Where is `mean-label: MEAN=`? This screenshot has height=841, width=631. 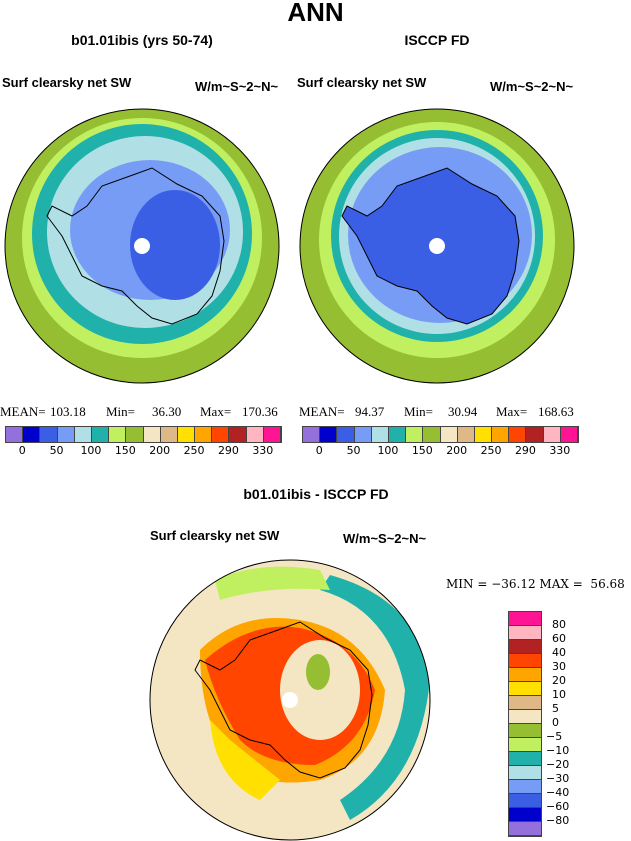
mean-label: MEAN= is located at coordinates (322, 411).